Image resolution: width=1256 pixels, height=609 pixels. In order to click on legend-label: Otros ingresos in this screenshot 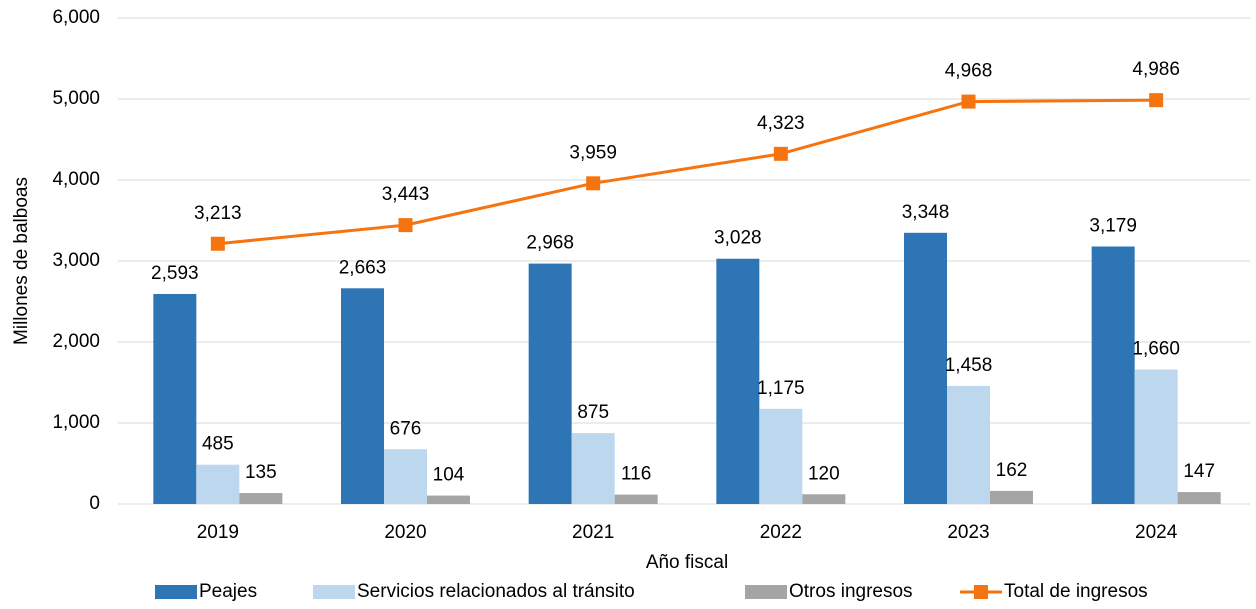, I will do `click(851, 591)`.